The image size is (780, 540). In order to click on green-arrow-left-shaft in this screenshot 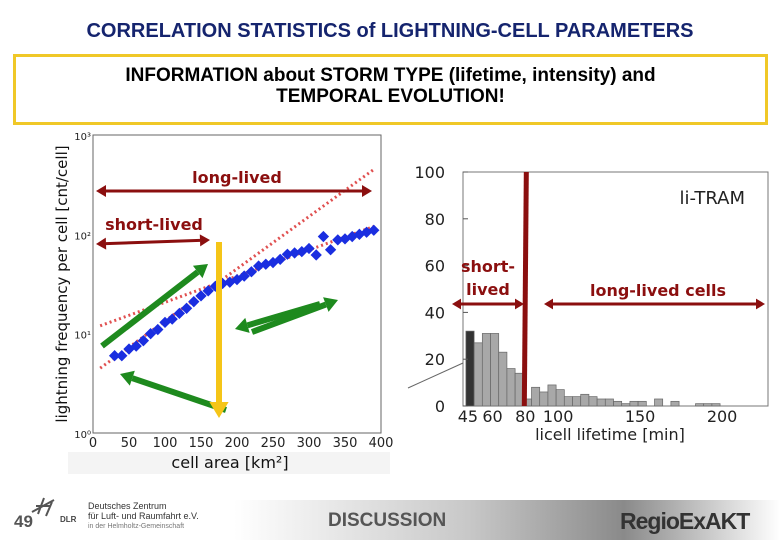, I will do `click(283, 315)`.